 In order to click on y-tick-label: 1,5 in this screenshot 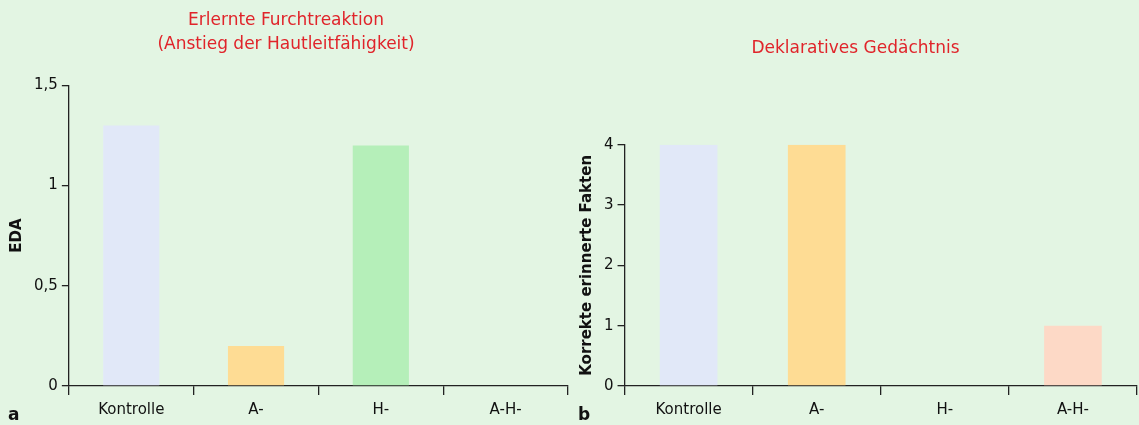, I will do `click(46, 84)`.